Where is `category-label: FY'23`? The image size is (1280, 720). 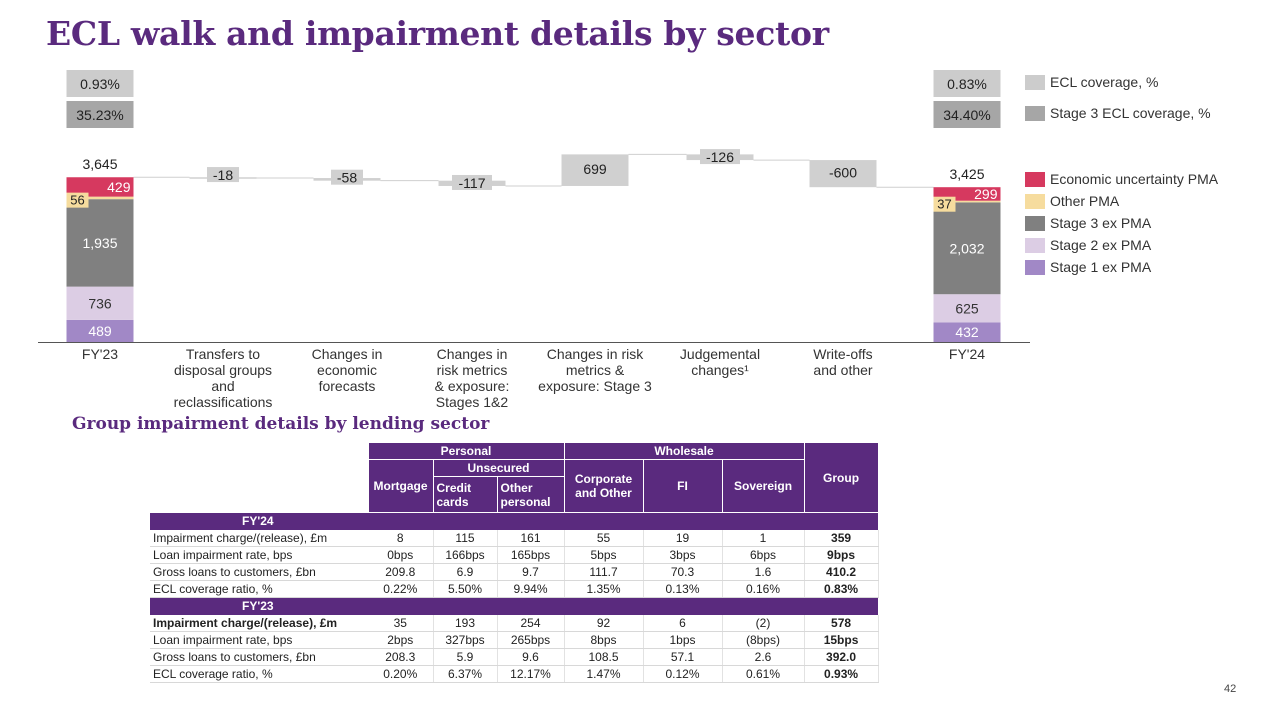
category-label: FY'23 is located at coordinates (100, 354).